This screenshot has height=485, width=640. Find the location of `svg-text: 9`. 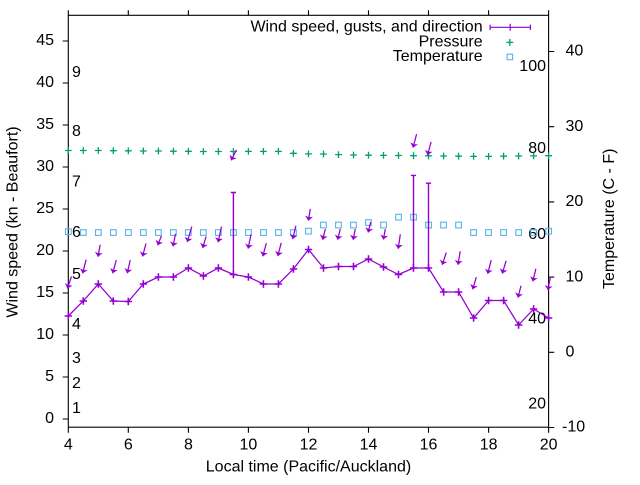

svg-text: 9 is located at coordinates (76, 72).